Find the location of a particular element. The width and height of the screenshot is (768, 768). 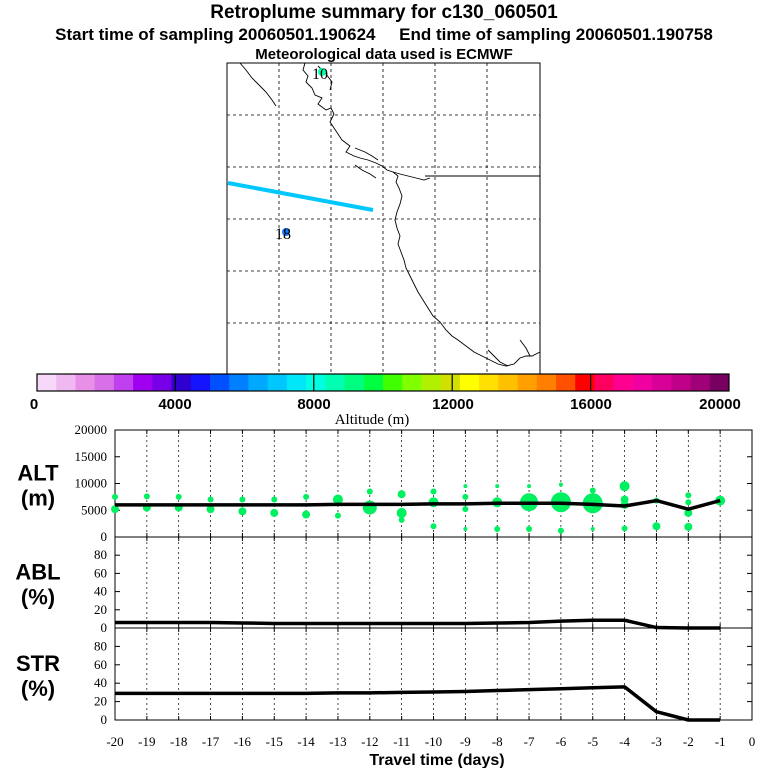

met-data-line: Meteorological data used is ECMWF is located at coordinates (384, 54).